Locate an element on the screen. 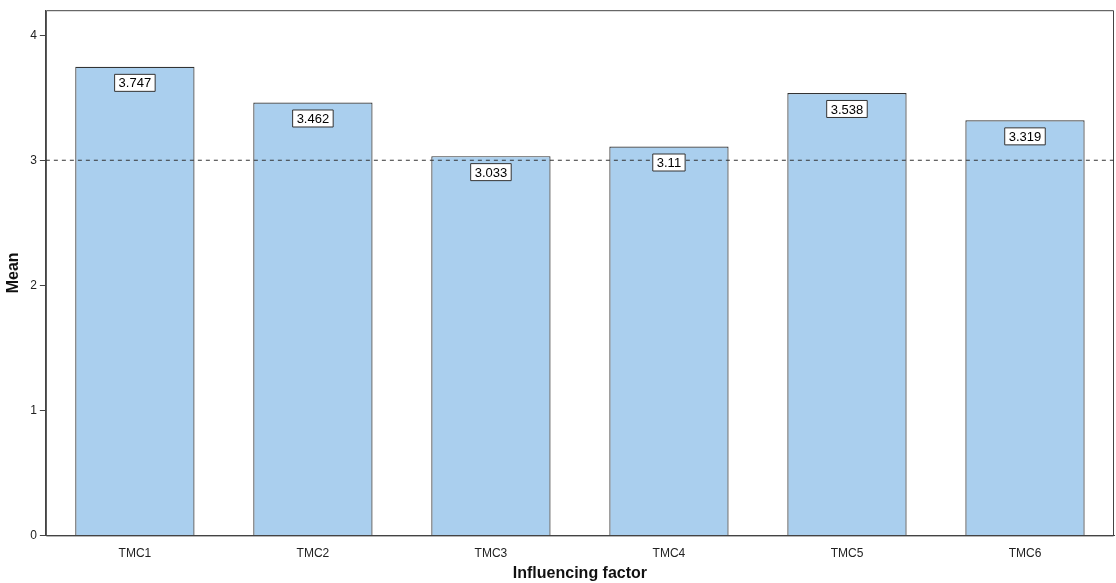  y-tick-label: 4 is located at coordinates (34, 34).